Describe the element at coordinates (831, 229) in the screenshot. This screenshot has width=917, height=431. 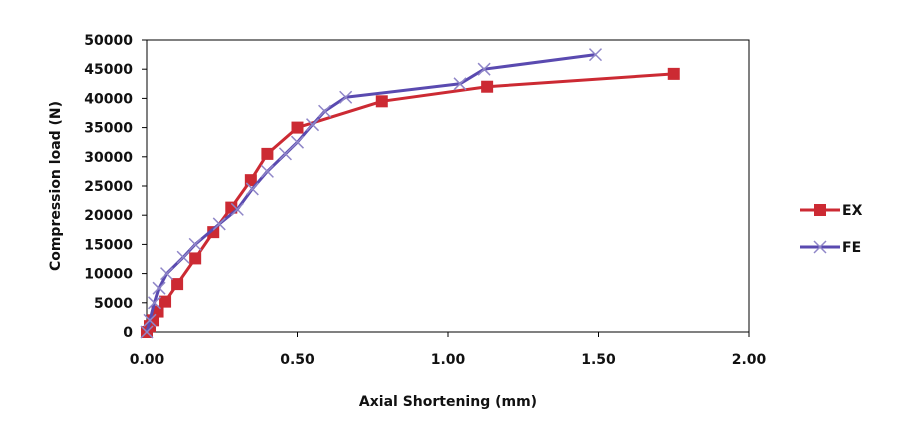
I see `legend: EX FE` at that location.